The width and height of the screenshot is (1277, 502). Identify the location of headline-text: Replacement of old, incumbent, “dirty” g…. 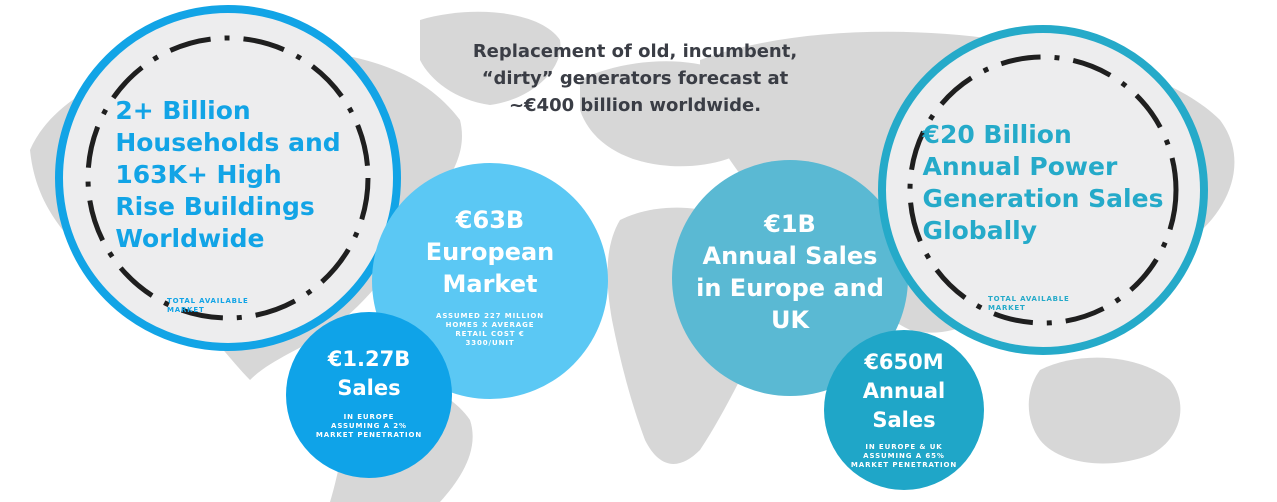
(635, 78).